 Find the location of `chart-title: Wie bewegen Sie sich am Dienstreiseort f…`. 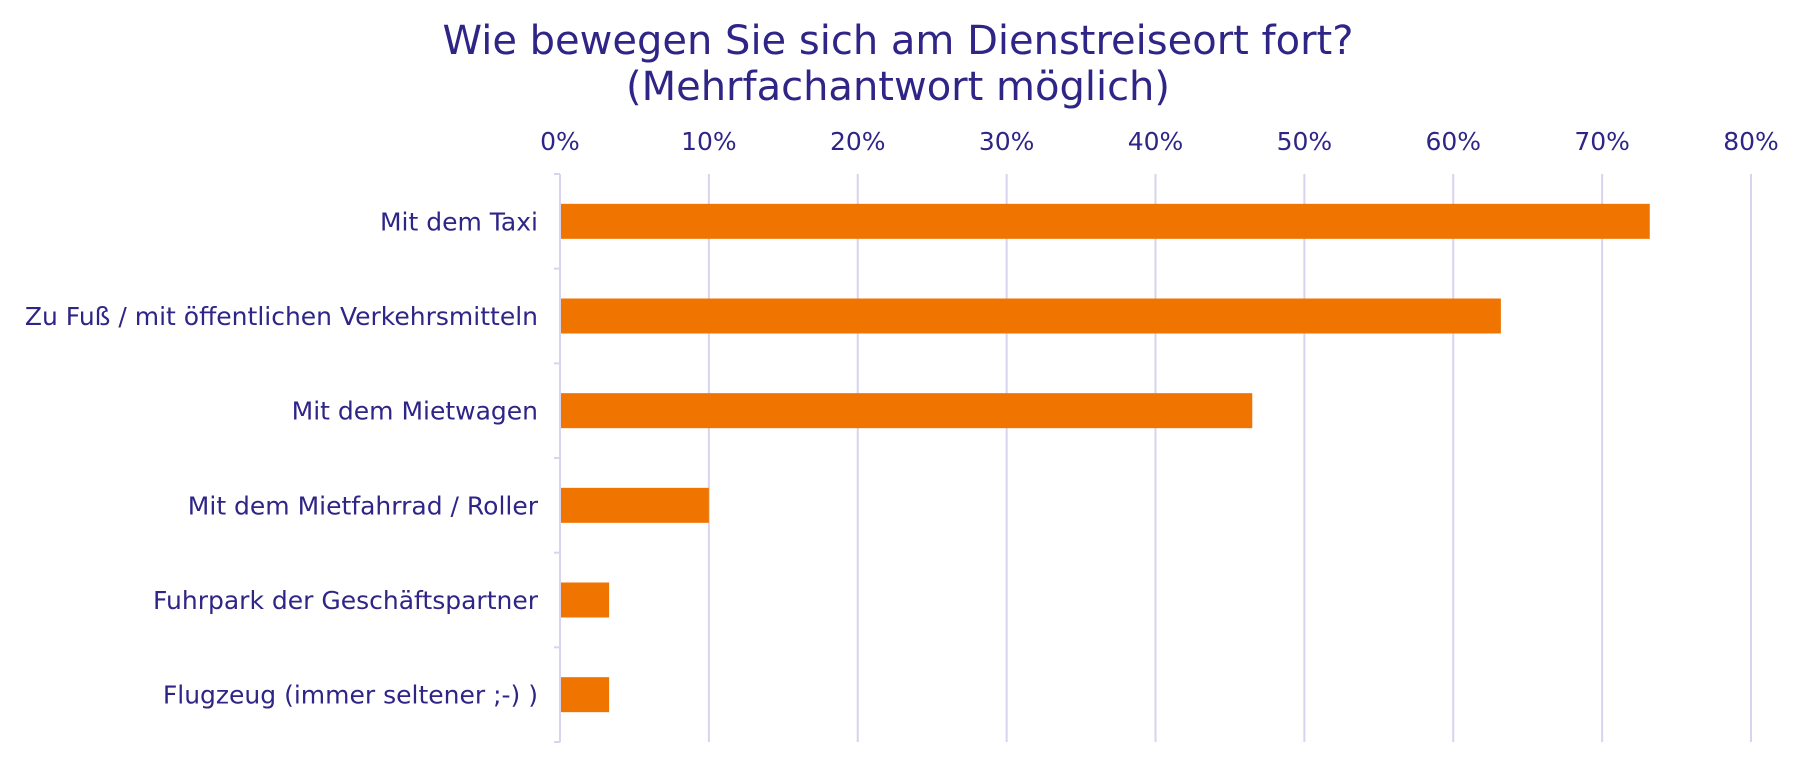

chart-title: Wie bewegen Sie sich am Dienstreiseort f… is located at coordinates (898, 41).